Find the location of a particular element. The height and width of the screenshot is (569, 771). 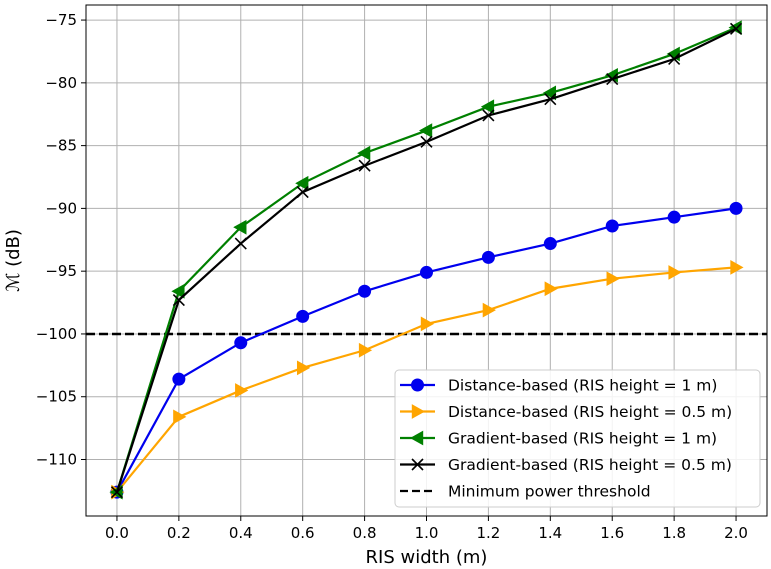

y-tick-label: −80 is located at coordinates (61, 83).